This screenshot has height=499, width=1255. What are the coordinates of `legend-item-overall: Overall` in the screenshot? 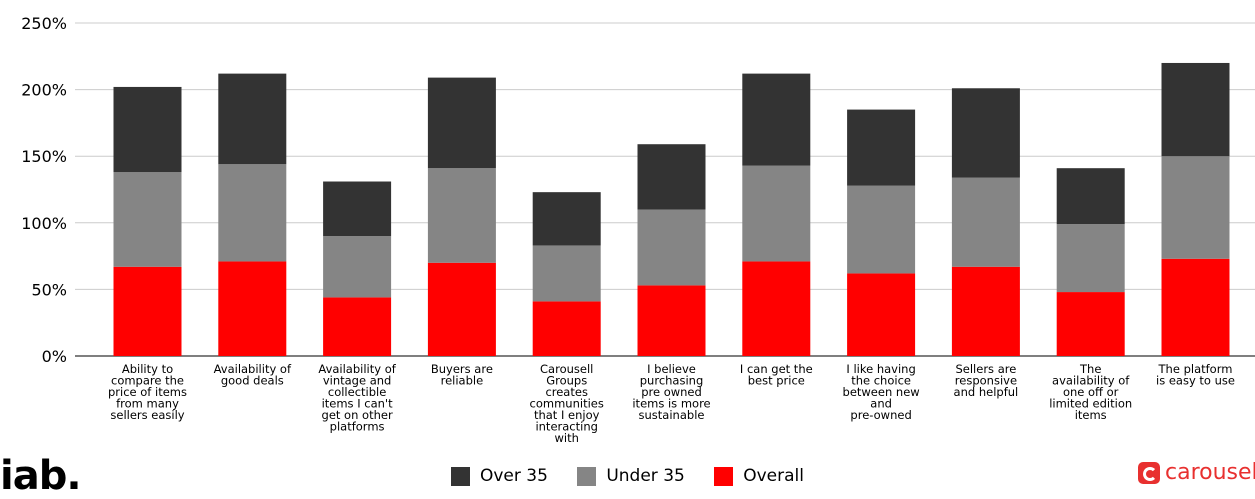 It's located at (759, 476).